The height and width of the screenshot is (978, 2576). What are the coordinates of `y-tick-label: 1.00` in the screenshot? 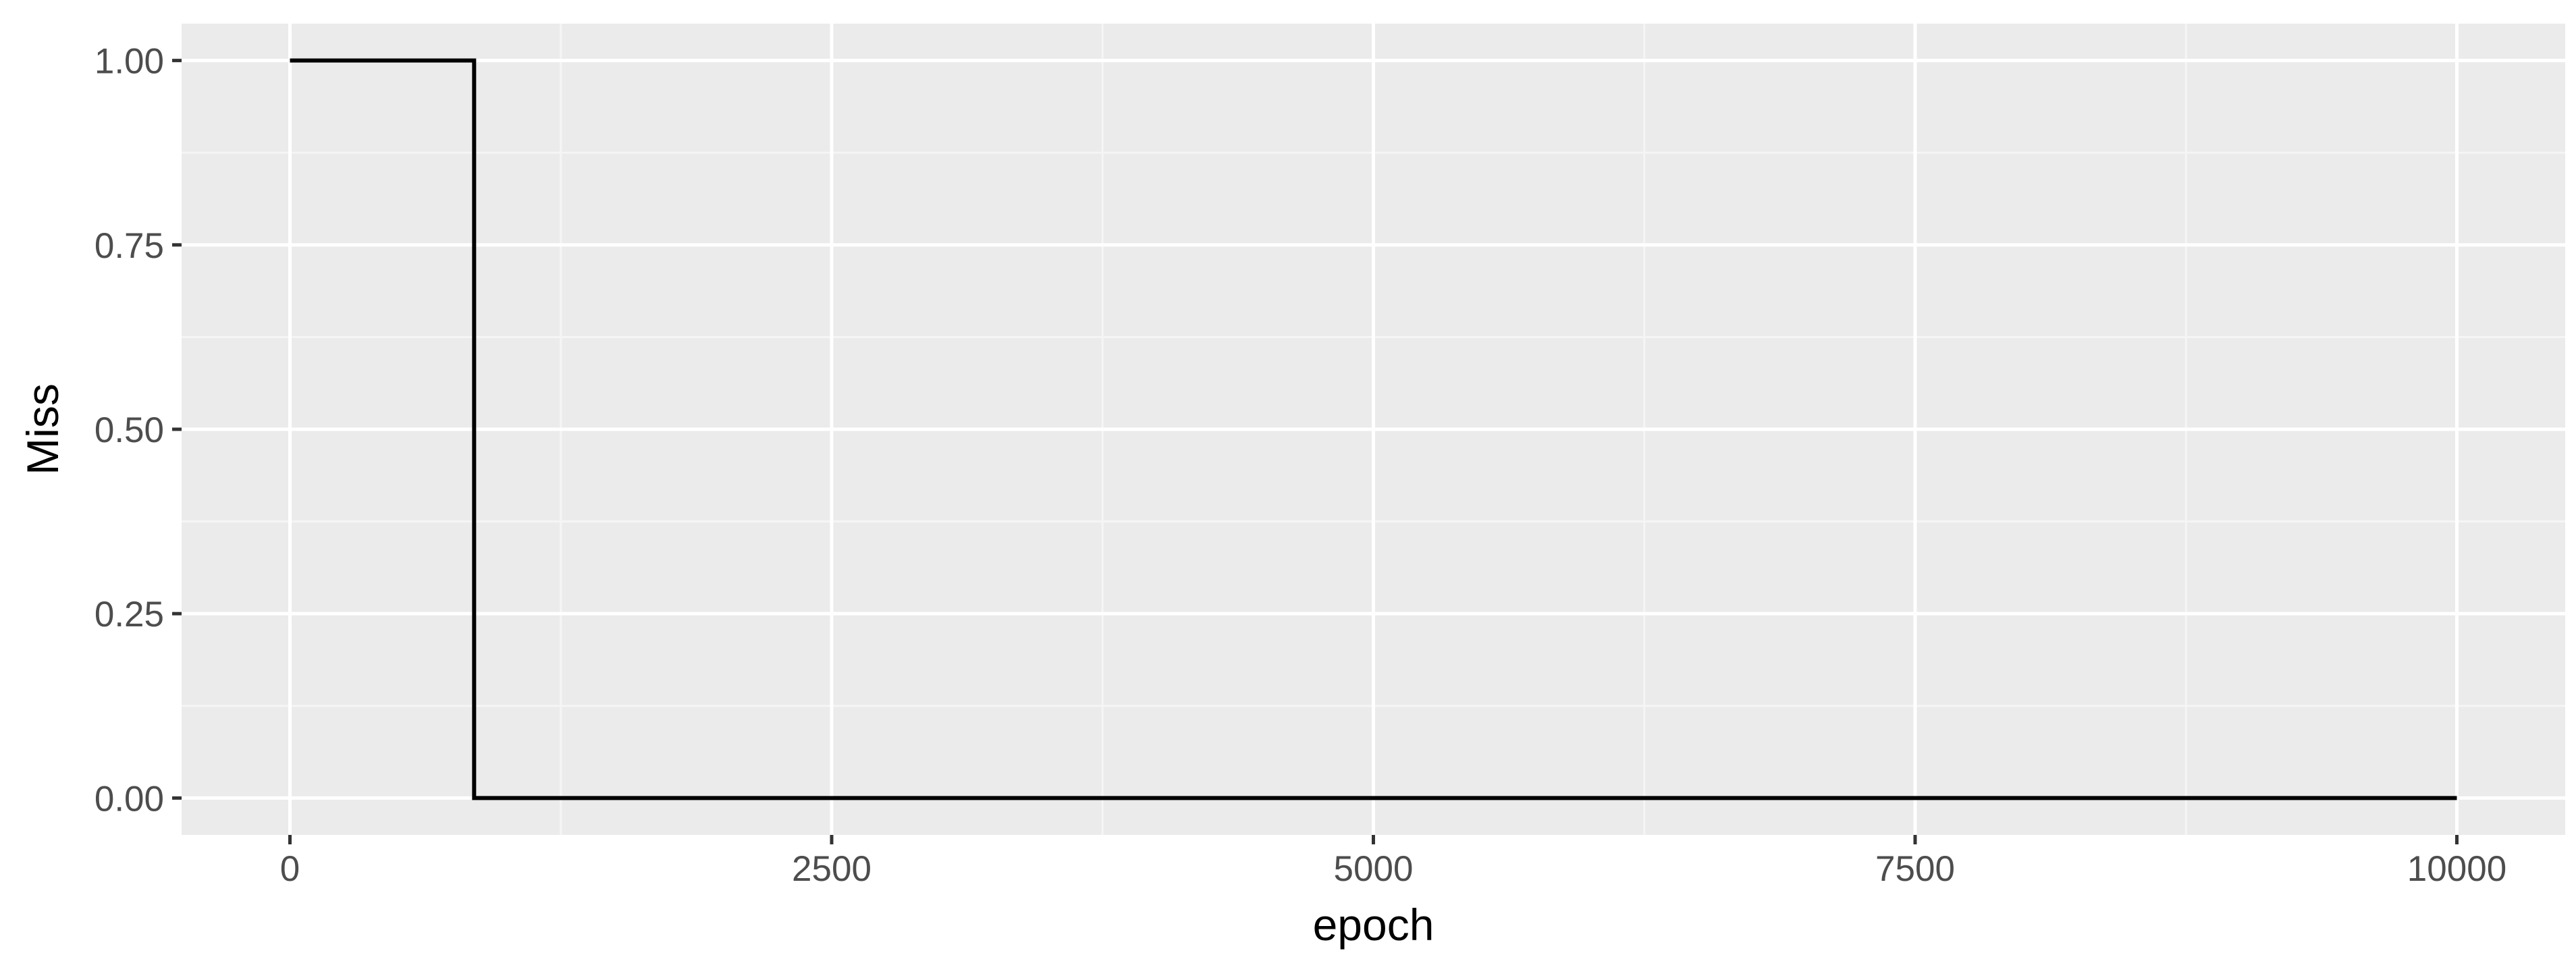 It's located at (130, 62).